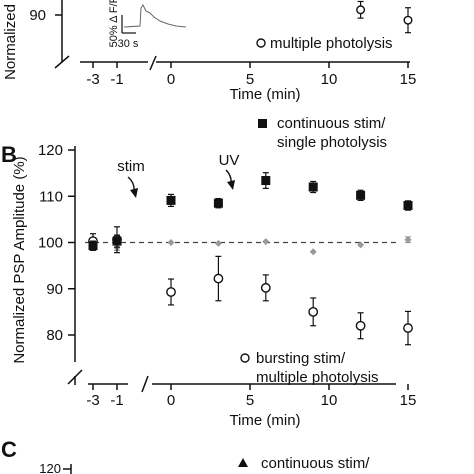  What do you see at coordinates (10, 42) in the screenshot?
I see `top-ylabel: Normalized` at bounding box center [10, 42].